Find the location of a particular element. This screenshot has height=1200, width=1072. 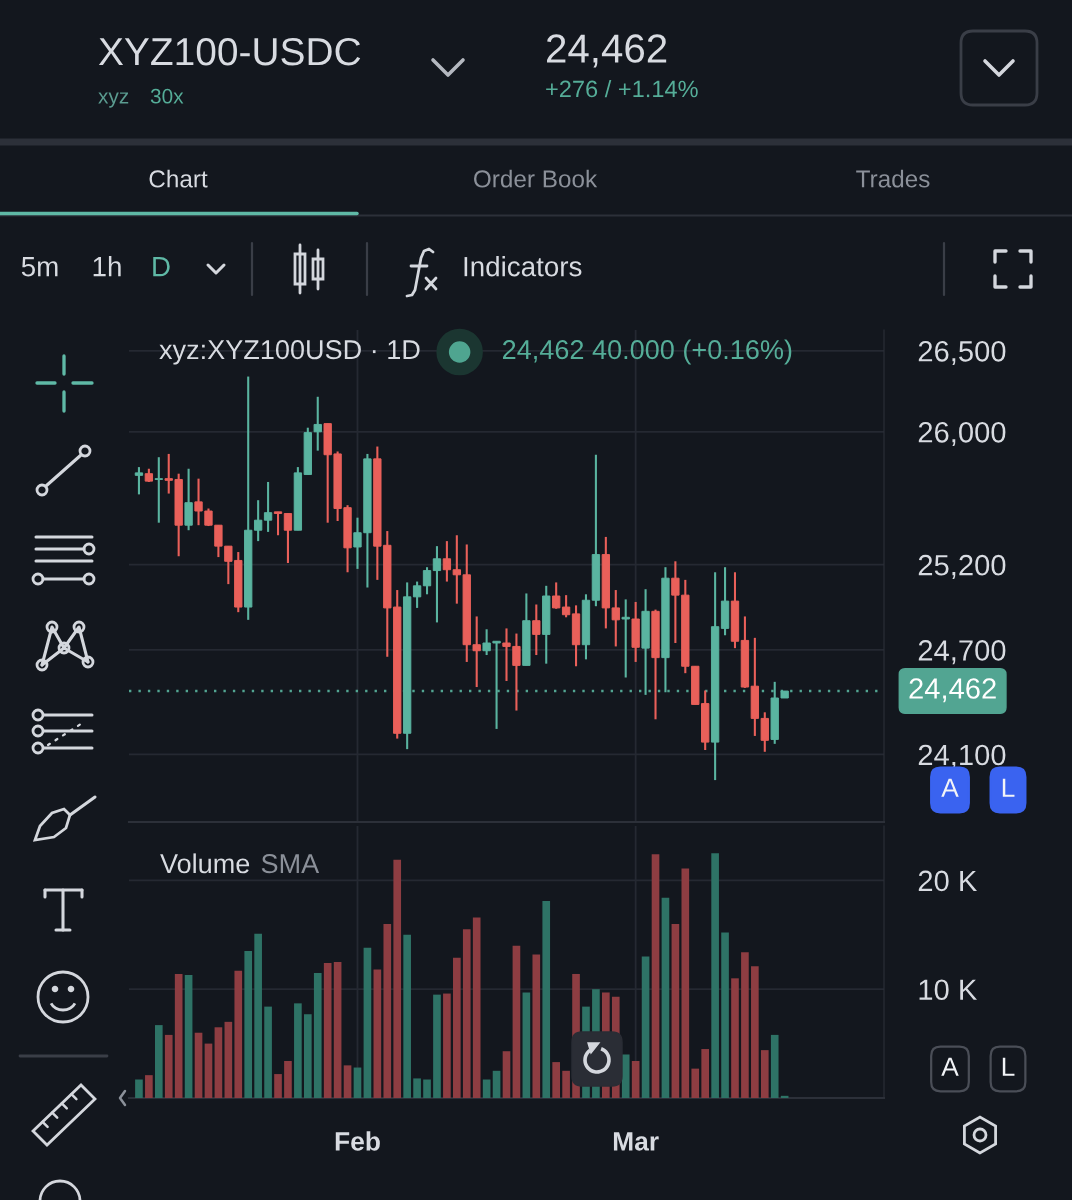

x-tick-label: Feb is located at coordinates (357, 1141).